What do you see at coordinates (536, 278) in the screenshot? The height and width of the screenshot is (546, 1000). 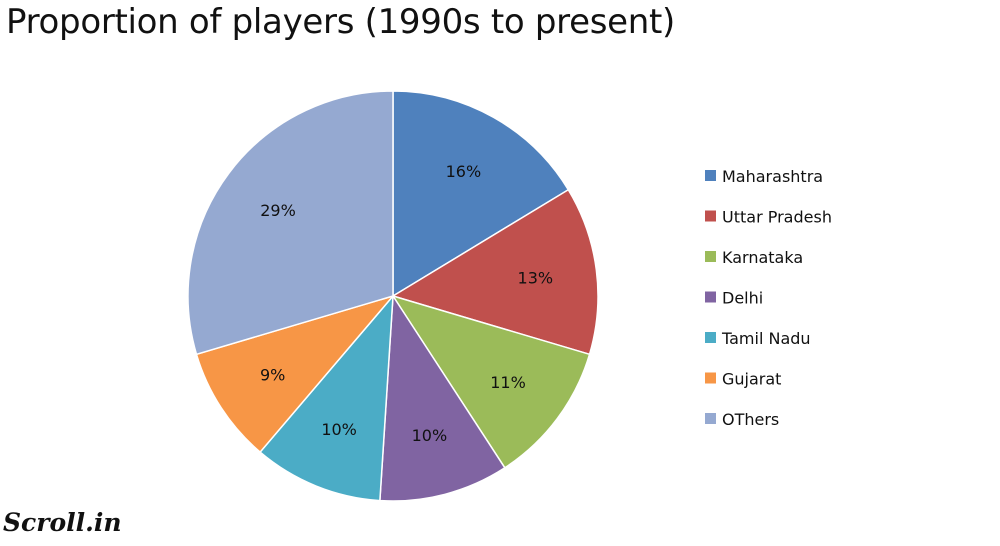 I see `data-label-uttar-pradesh: 13%` at bounding box center [536, 278].